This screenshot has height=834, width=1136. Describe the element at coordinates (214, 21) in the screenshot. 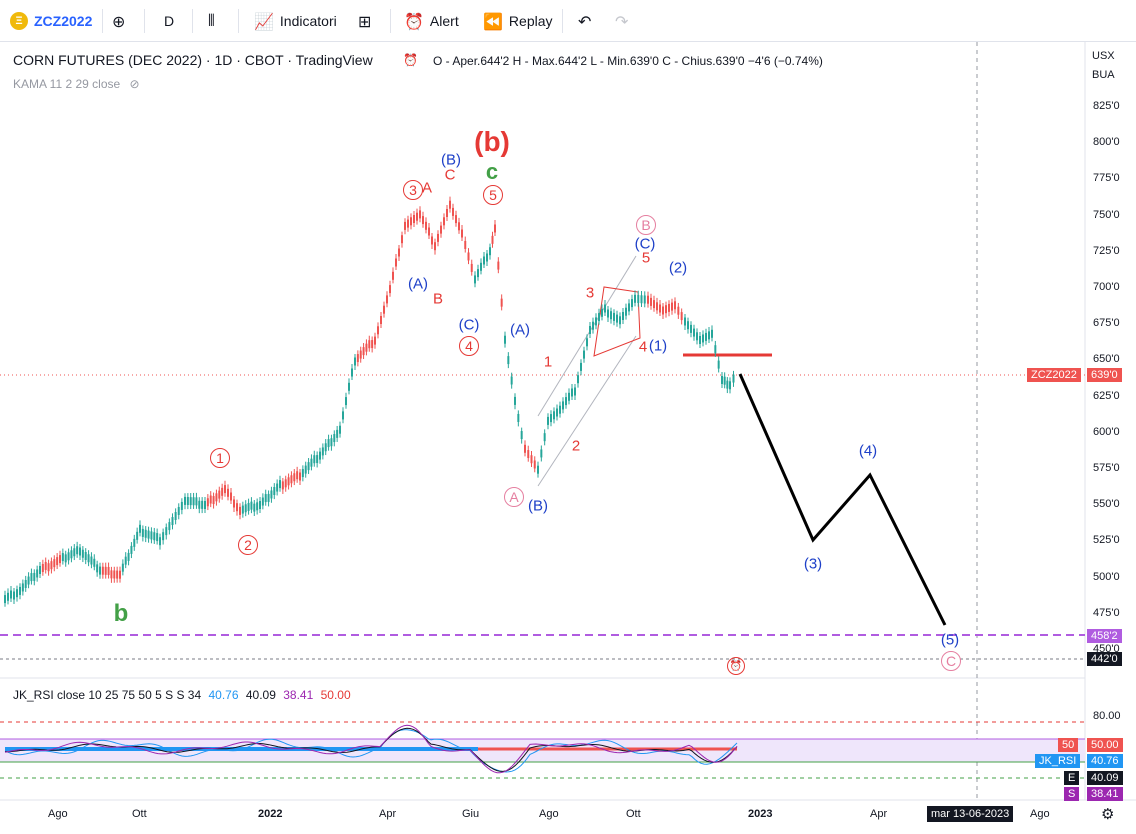

I see `chart-type-button: ⫴` at that location.